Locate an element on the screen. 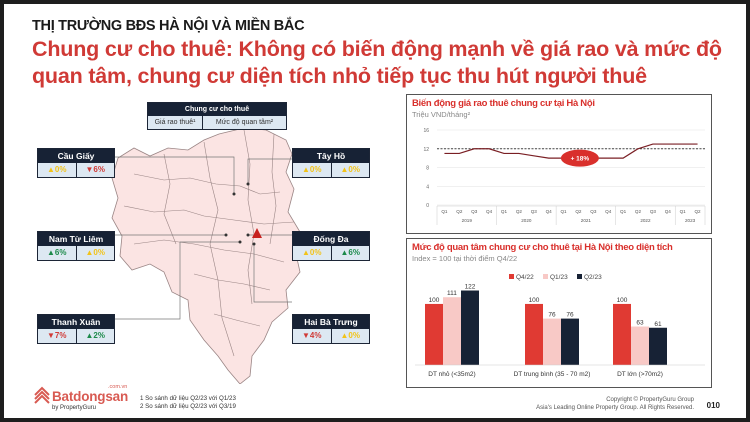 Image resolution: width=750 pixels, height=422 pixels. bar-chart-subtitle: Index = 100 tại thời điểm Q4/22 is located at coordinates (465, 258).